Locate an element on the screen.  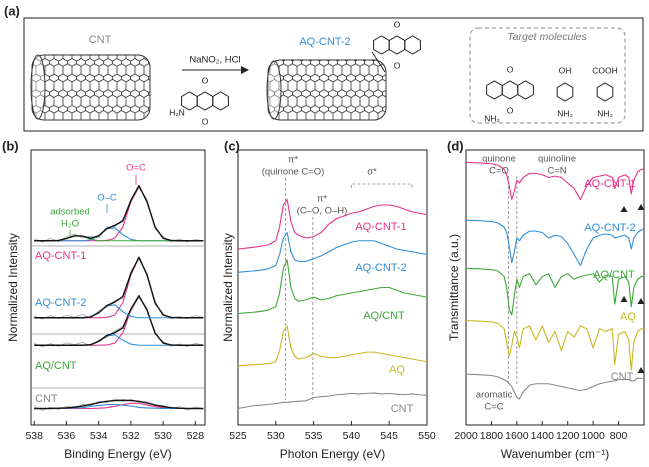
panel-label: (d) is located at coordinates (455, 145).